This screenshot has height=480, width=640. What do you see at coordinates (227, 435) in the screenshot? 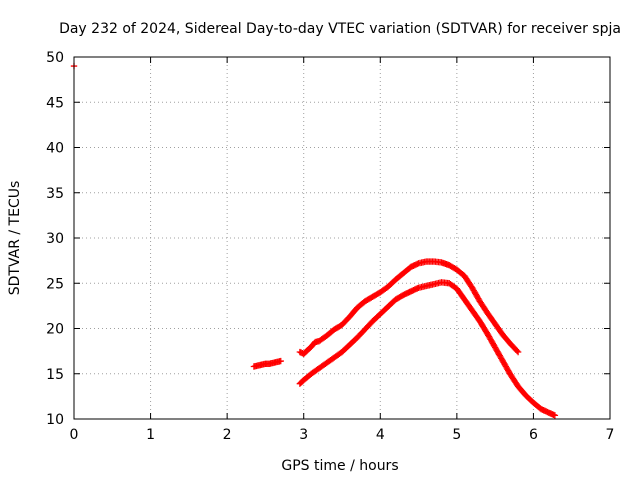
I see `x-tick-label: 2` at bounding box center [227, 435].